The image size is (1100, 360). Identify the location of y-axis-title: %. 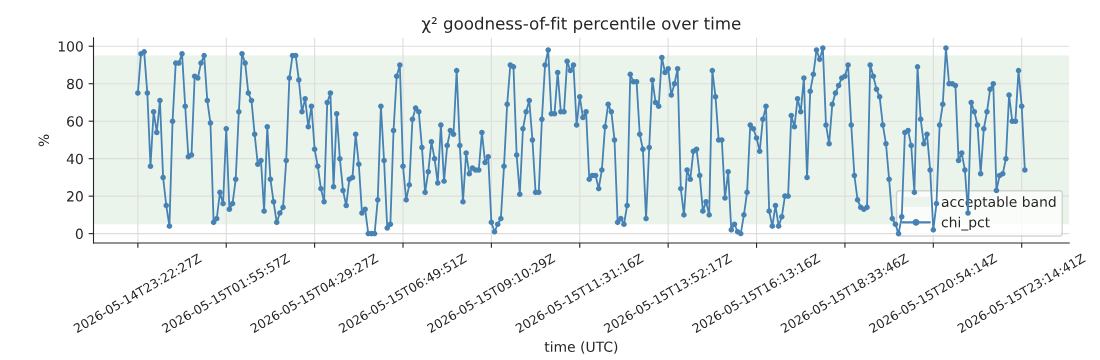
(44, 140).